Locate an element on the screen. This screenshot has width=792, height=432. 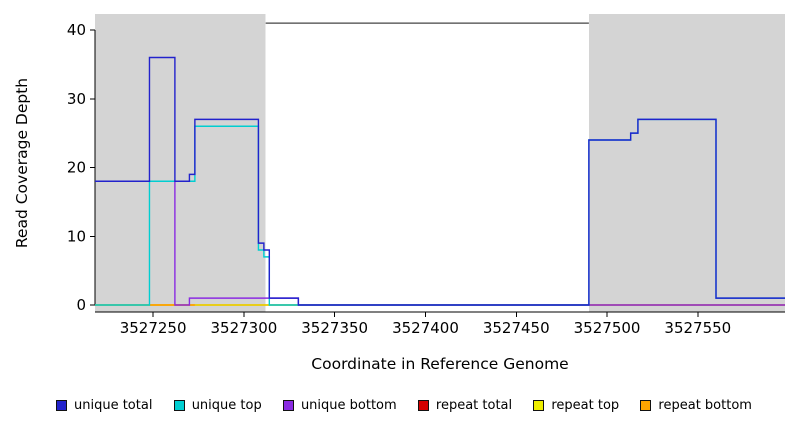
x-tick-label: 3527450 is located at coordinates (516, 328).